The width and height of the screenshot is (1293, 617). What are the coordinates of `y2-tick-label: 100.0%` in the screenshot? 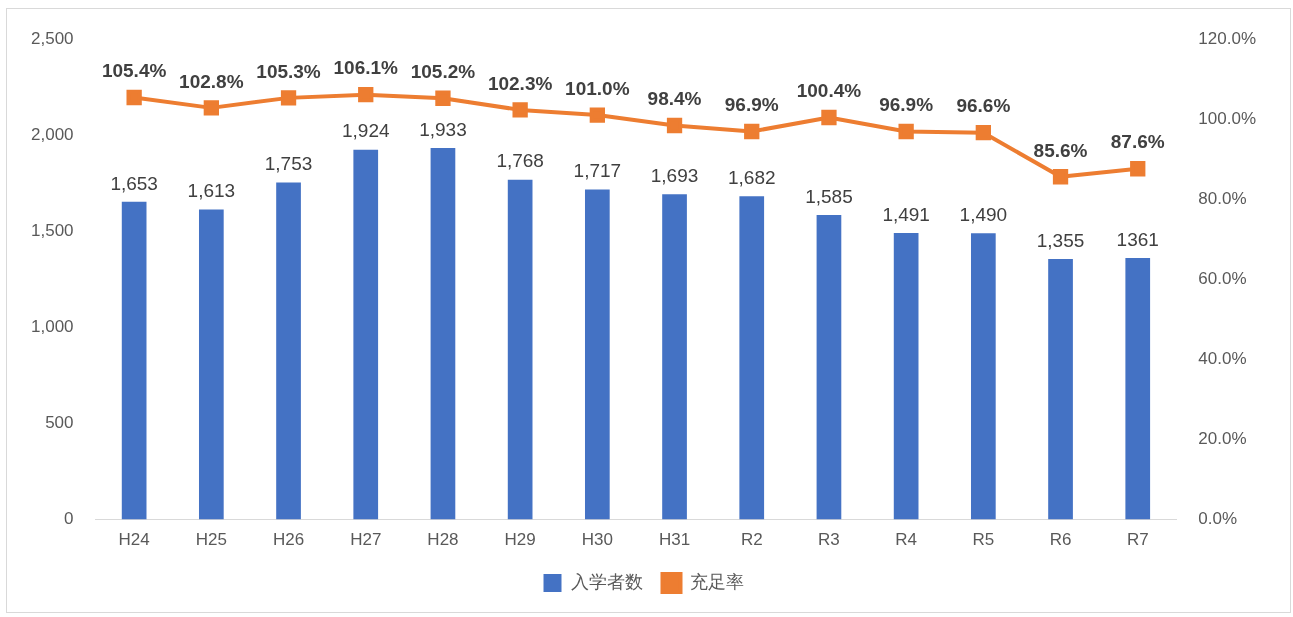 It's located at (1227, 118).